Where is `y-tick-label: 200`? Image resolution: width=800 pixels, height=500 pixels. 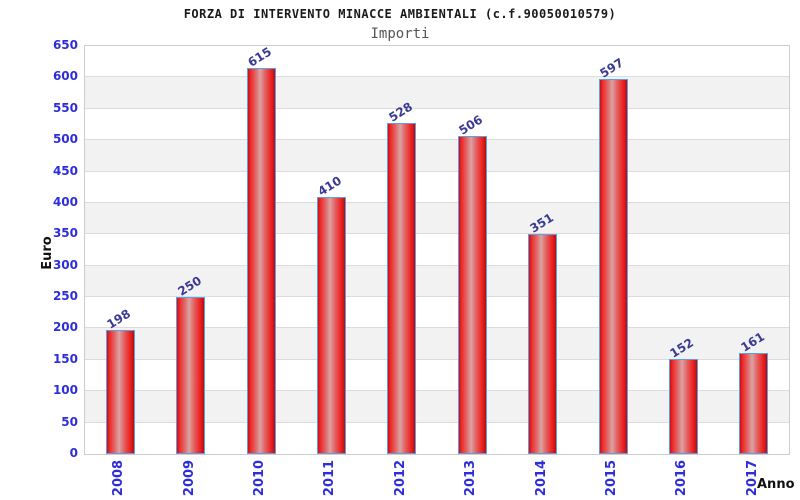 y-tick-label: 200 is located at coordinates (65, 327).